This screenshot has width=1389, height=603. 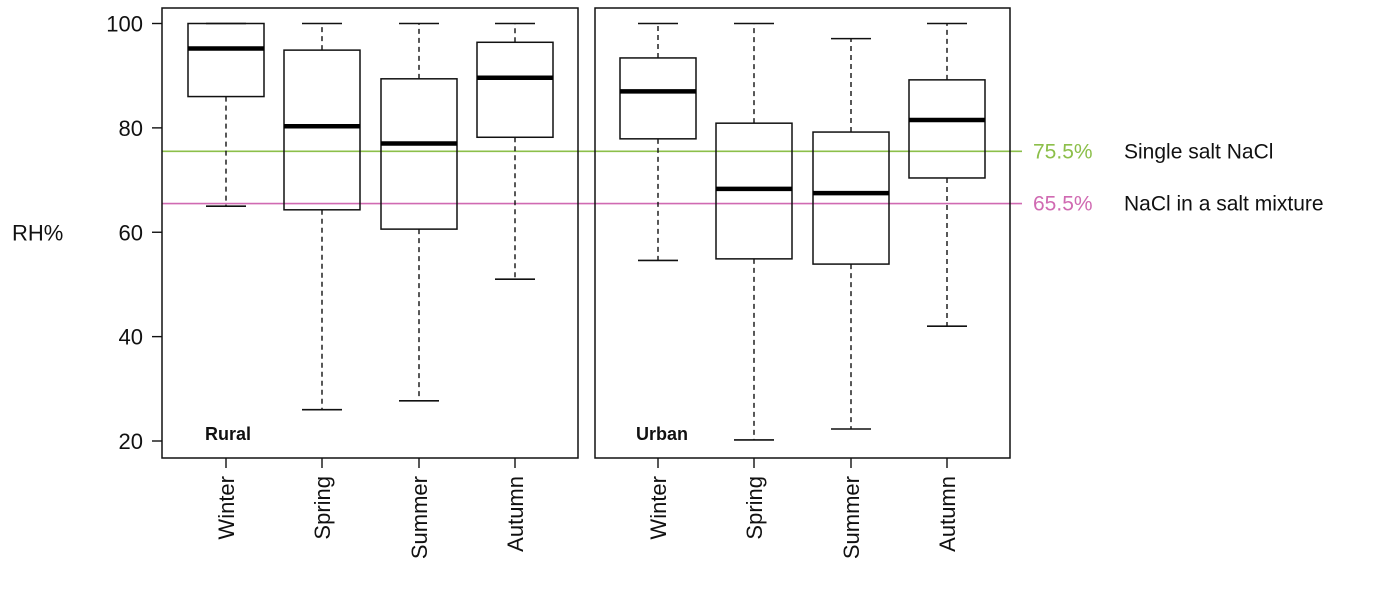 What do you see at coordinates (131, 128) in the screenshot?
I see `y-tick-label: 80` at bounding box center [131, 128].